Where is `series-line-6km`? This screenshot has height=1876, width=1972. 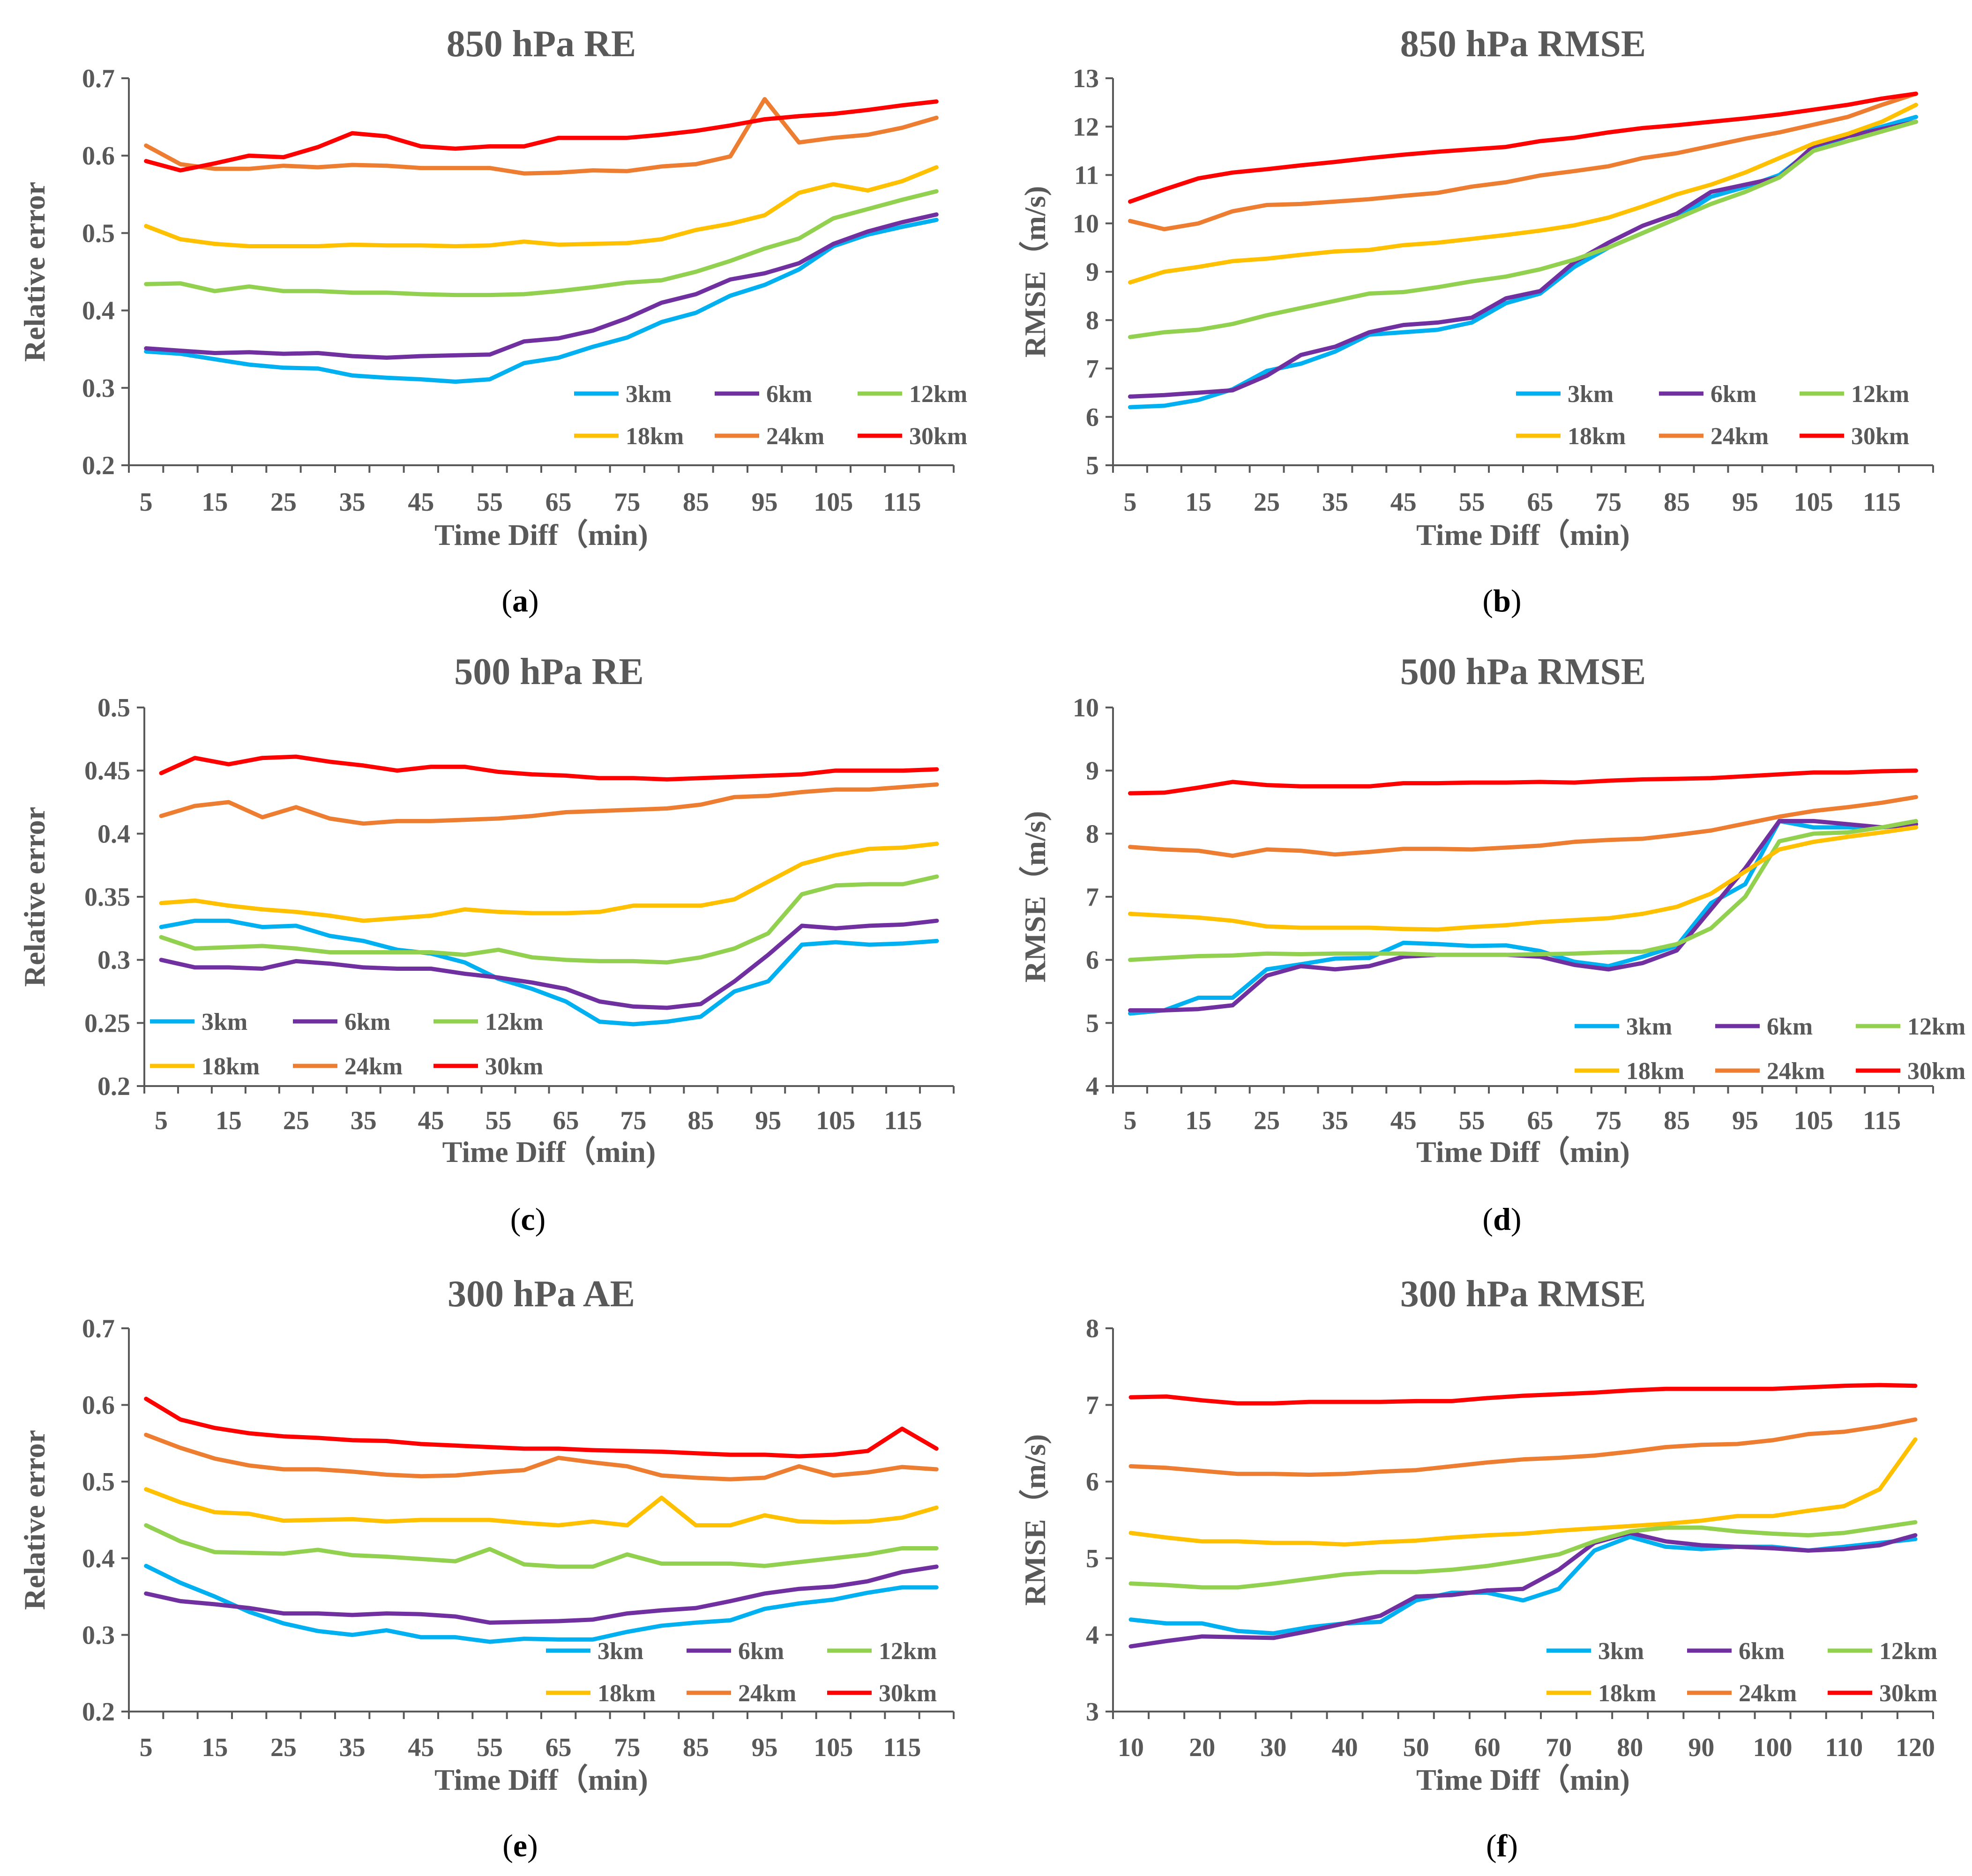 series-line-6km is located at coordinates (1523, 1590).